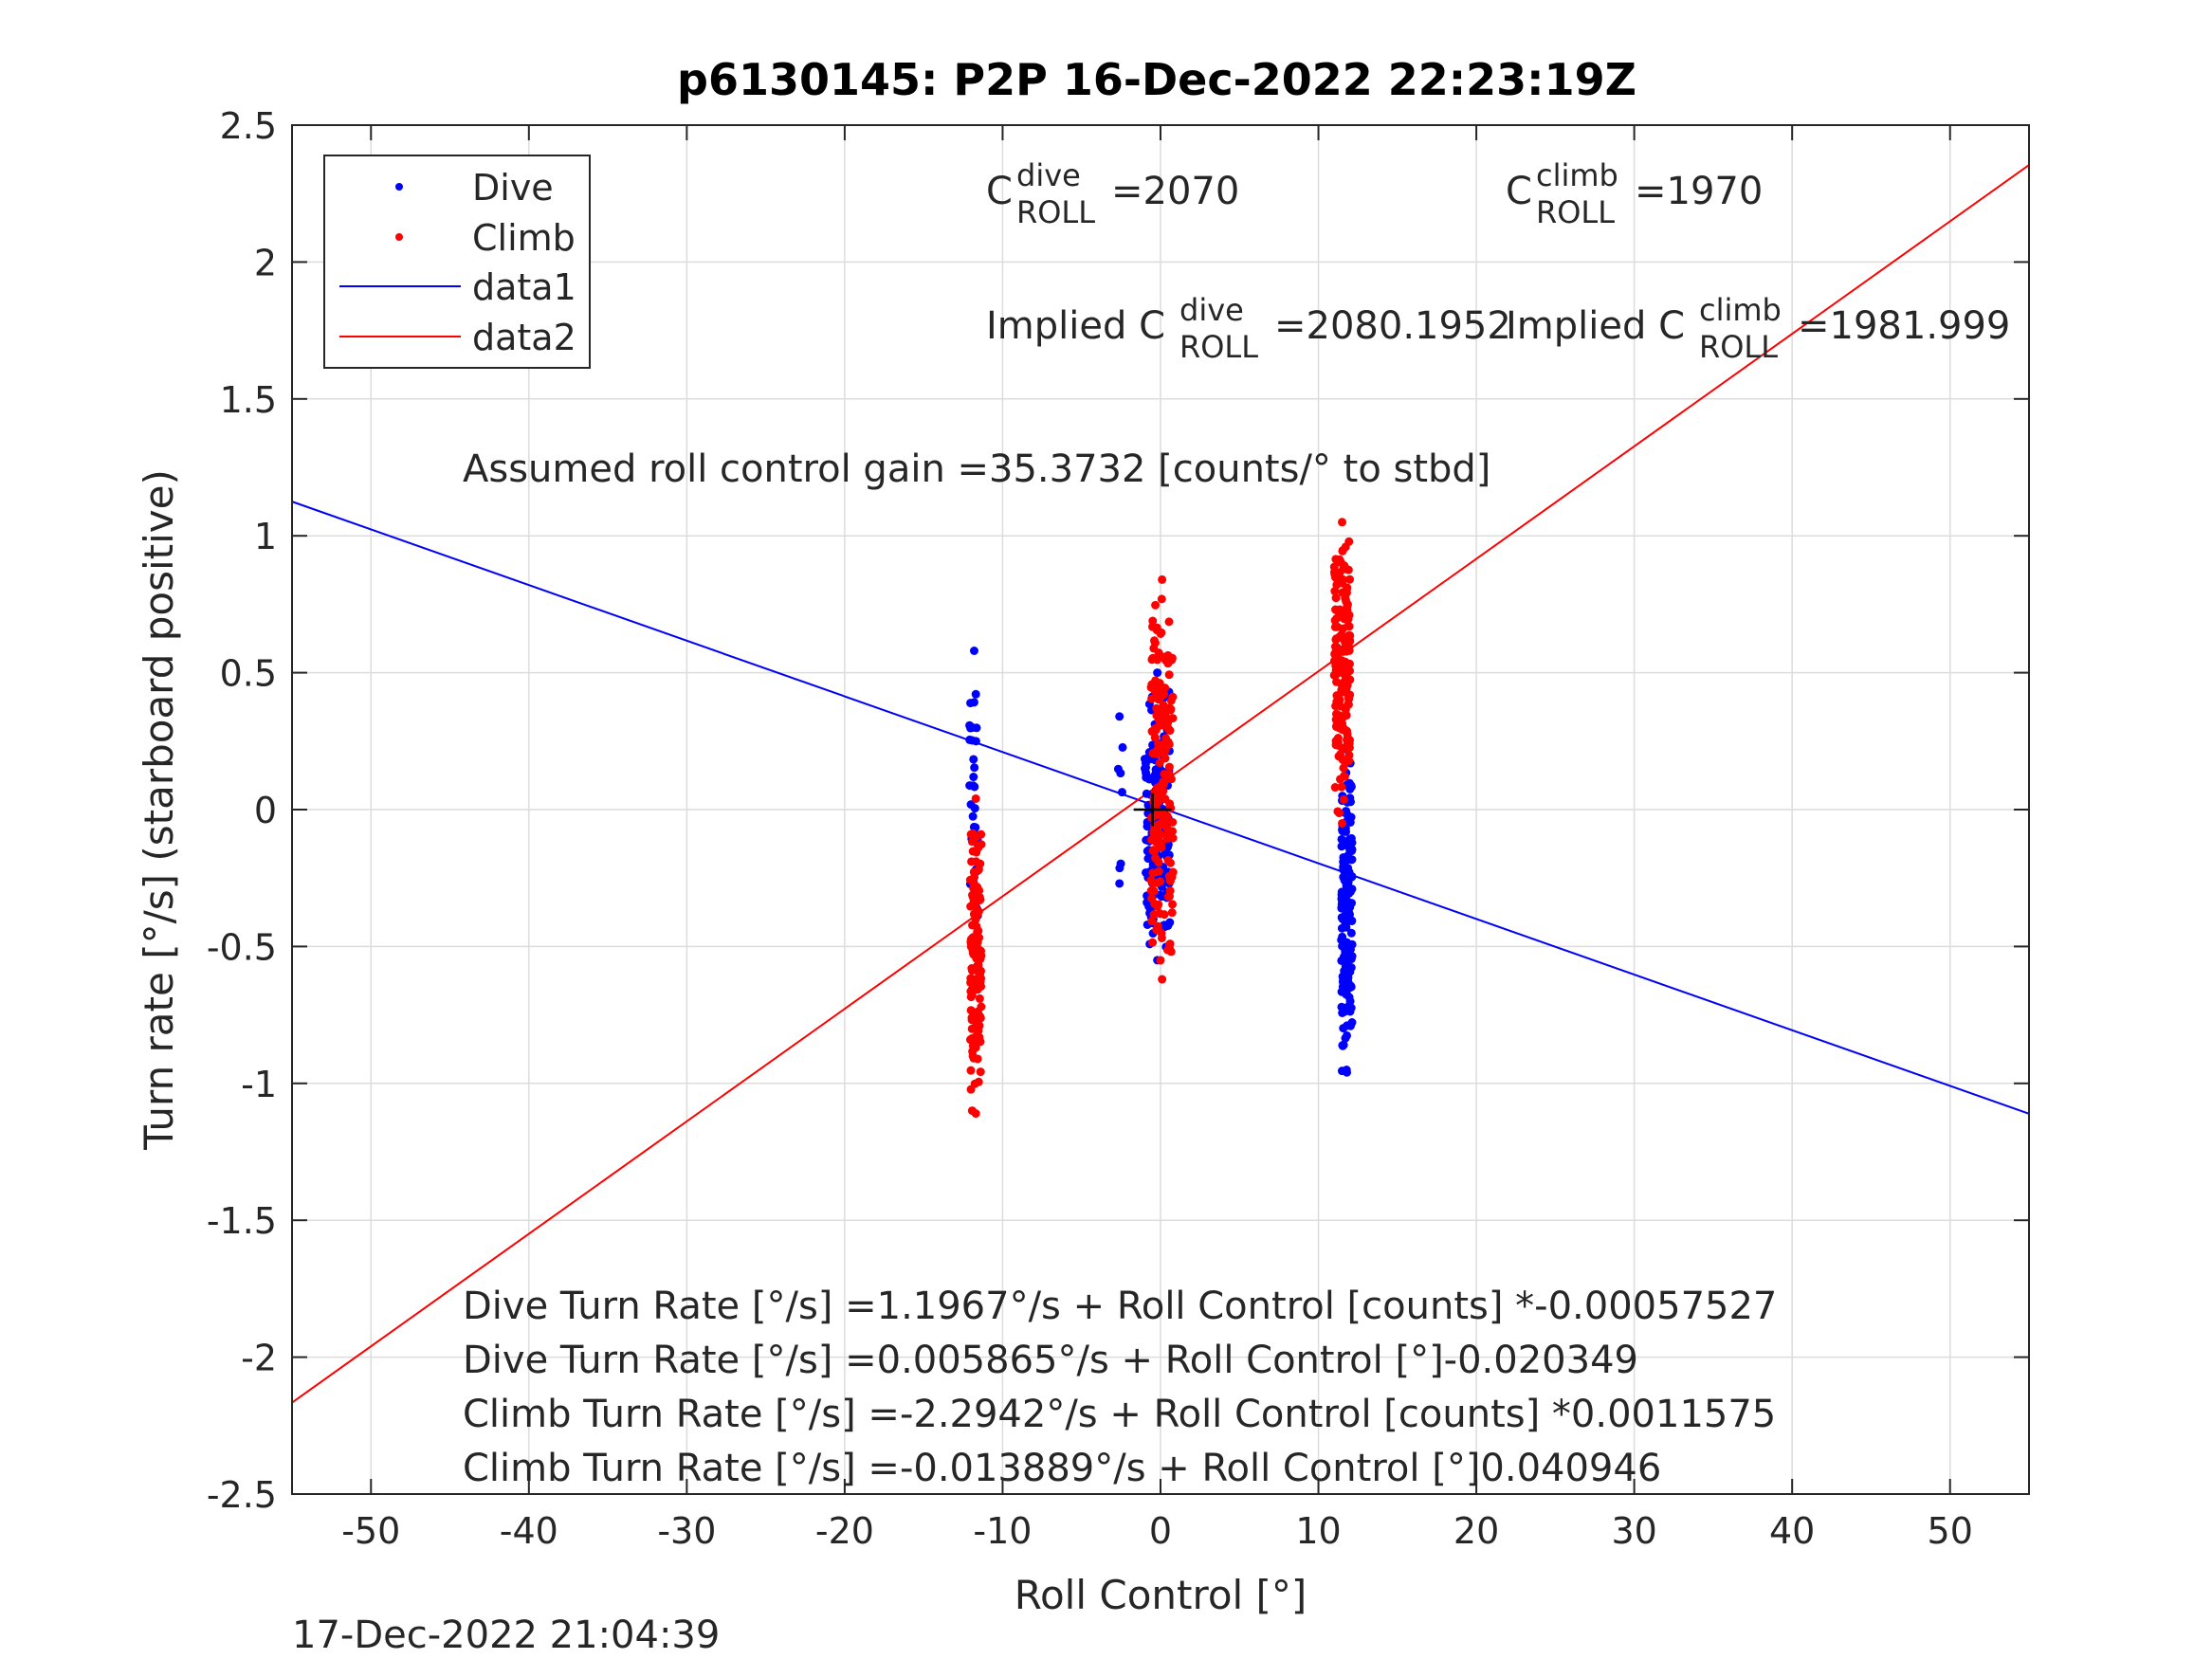  Describe the element at coordinates (513, 188) in the screenshot. I see `legend-dive-label: Dive` at that location.